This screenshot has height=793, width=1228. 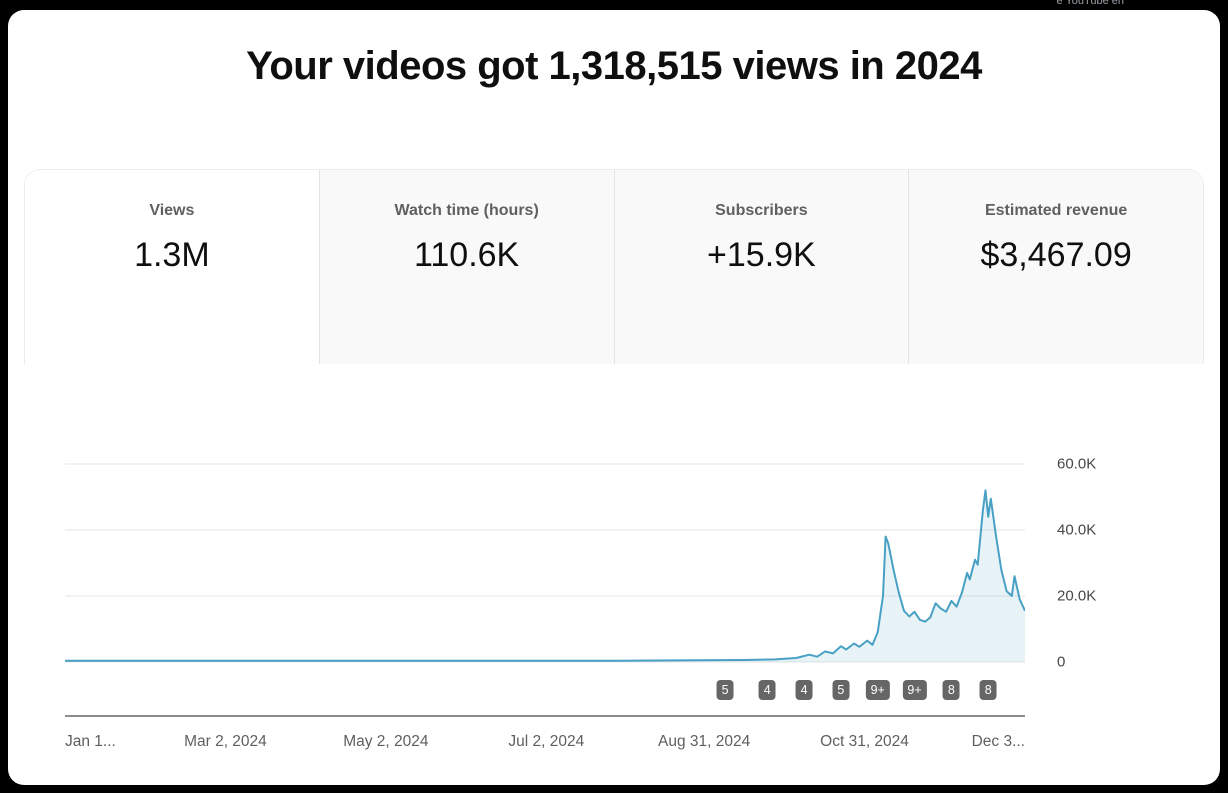 I want to click on metric-label: Watch time (hours), so click(x=466, y=210).